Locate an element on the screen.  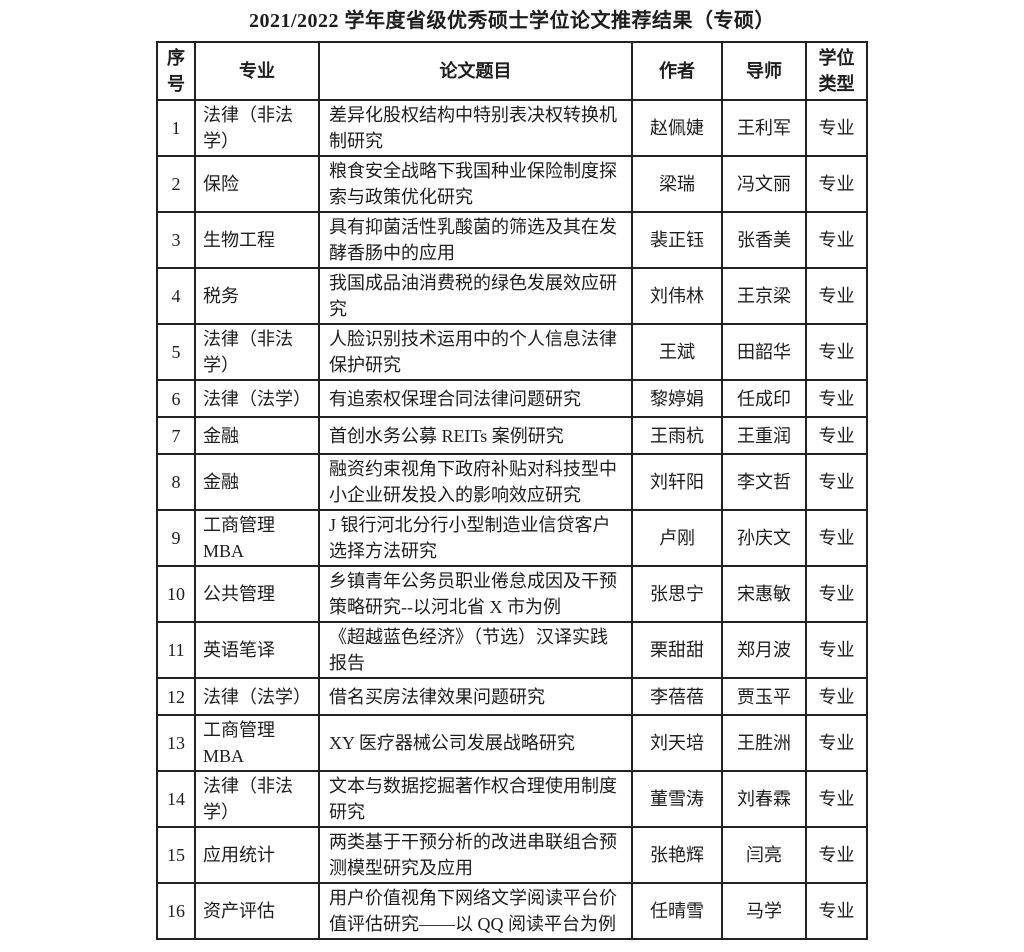
cell-major: 保险 is located at coordinates (257, 184).